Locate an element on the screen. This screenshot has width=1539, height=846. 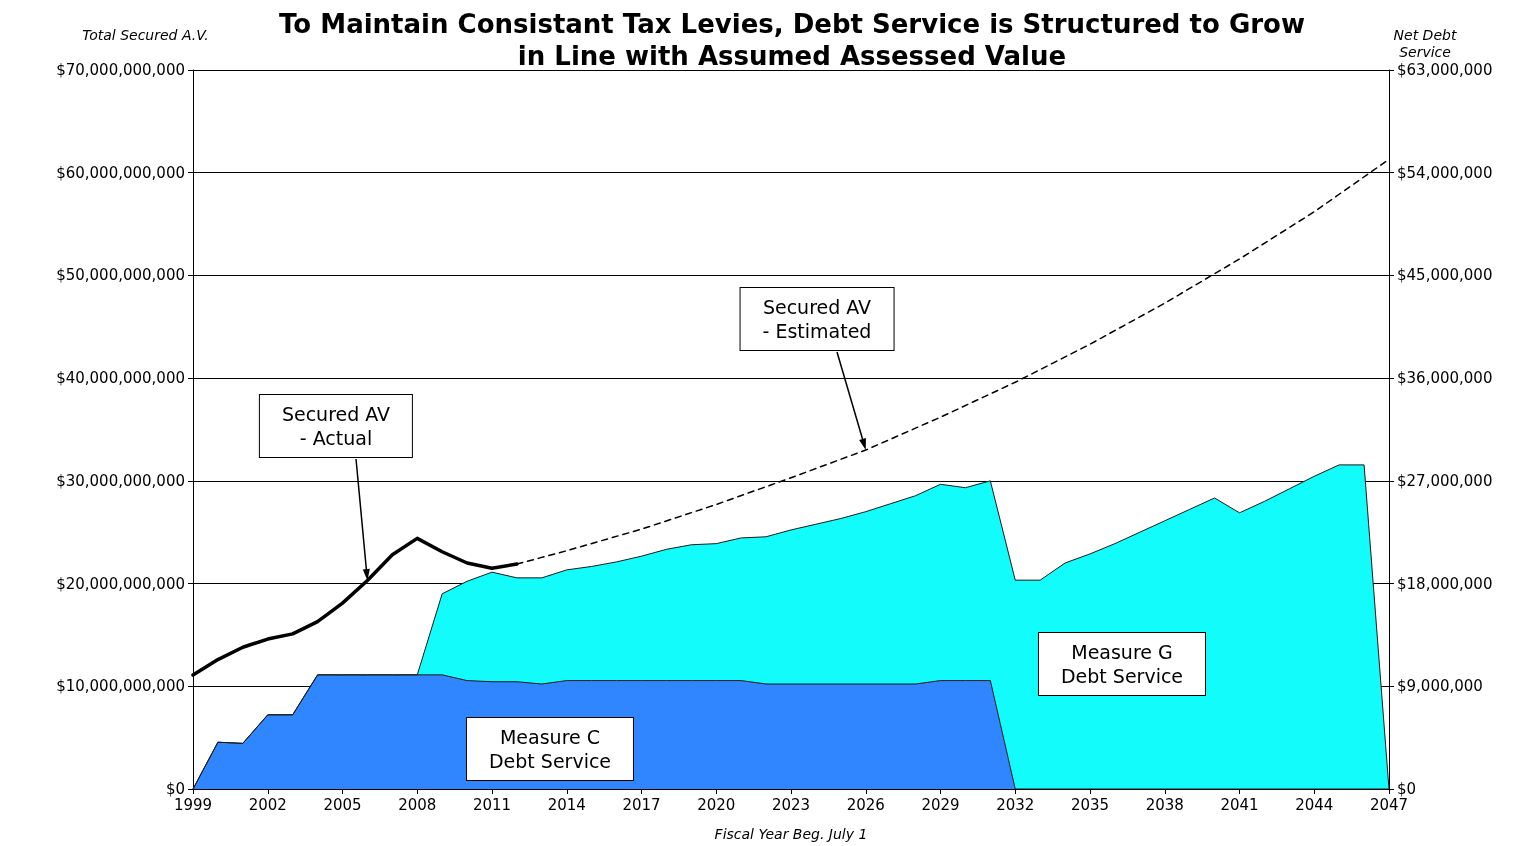
y-tick-label: $0 is located at coordinates (175, 789).